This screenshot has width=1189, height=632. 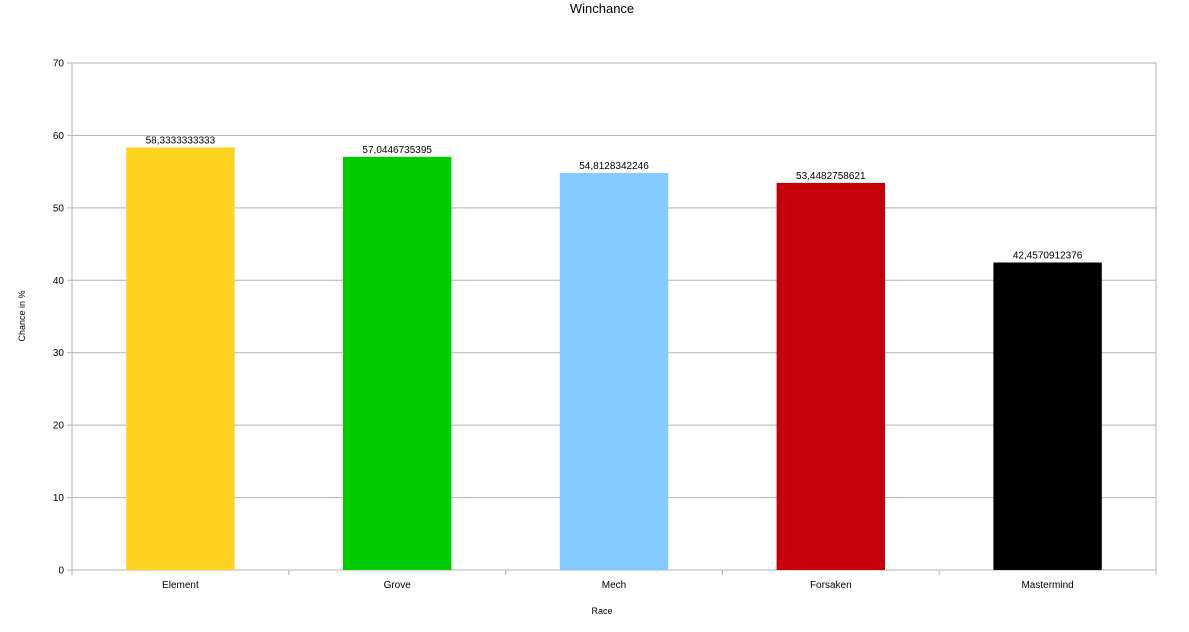 I want to click on y-tick-label: 0, so click(x=61, y=571).